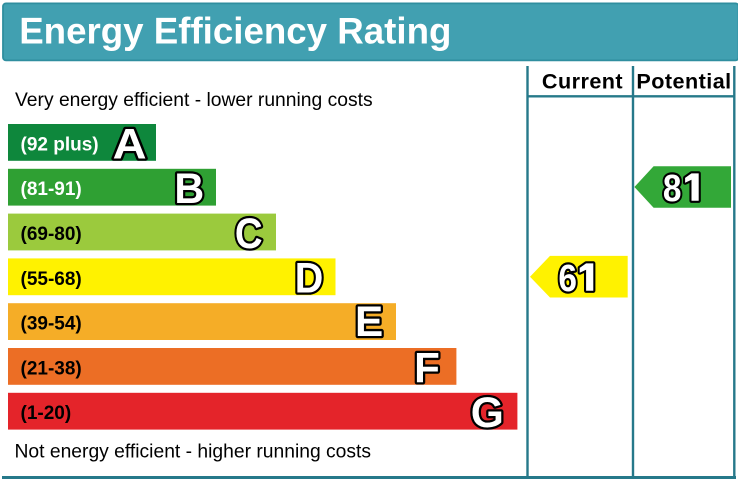 The width and height of the screenshot is (738, 483). What do you see at coordinates (51, 324) in the screenshot?
I see `svg-text: (39-54)` at bounding box center [51, 324].